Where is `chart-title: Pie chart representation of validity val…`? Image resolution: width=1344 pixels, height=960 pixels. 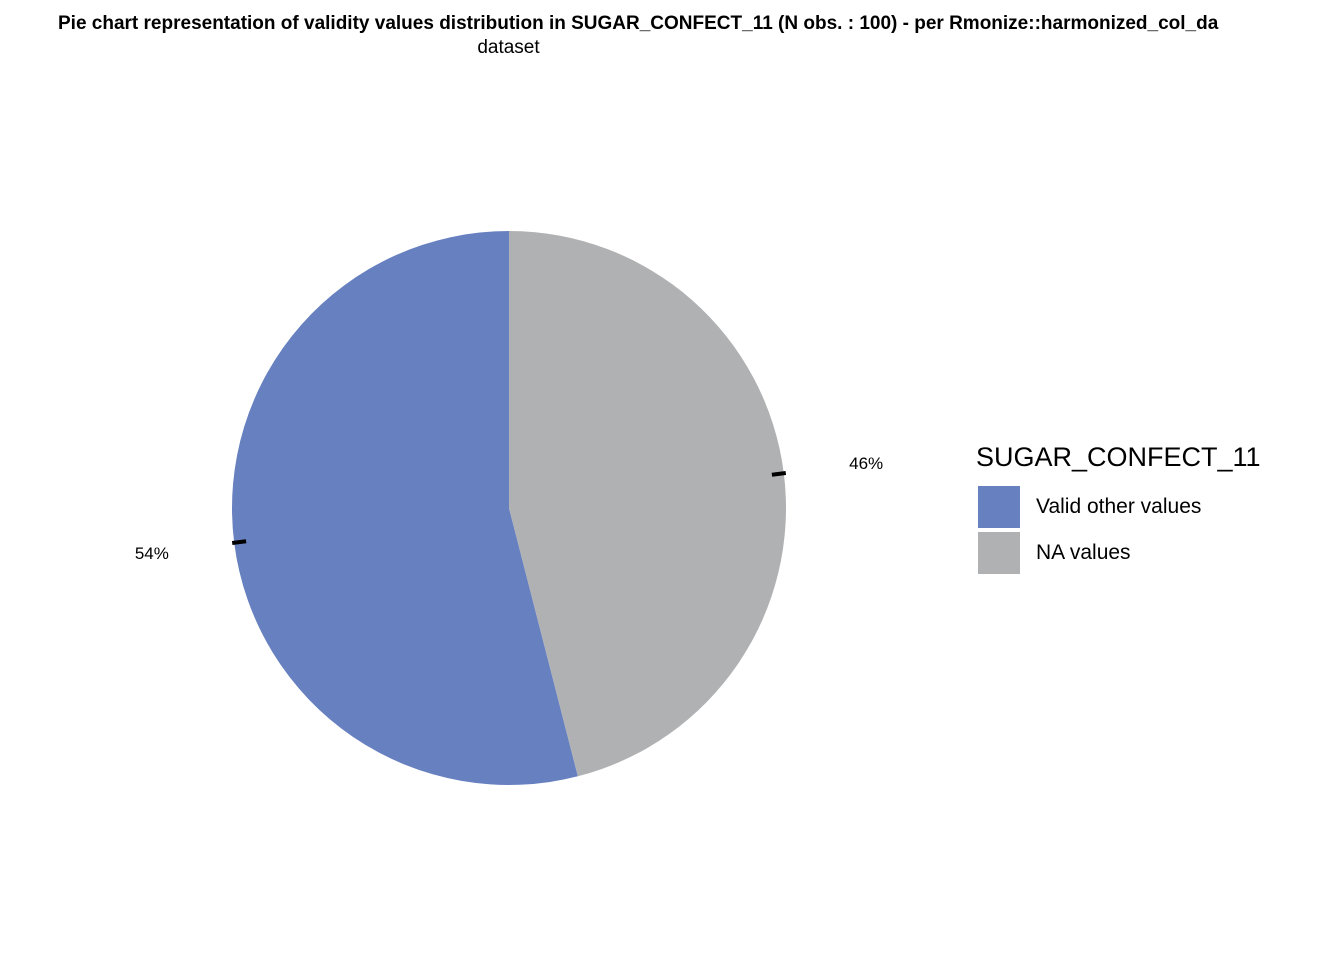 chart-title: Pie chart representation of validity val… is located at coordinates (638, 23).